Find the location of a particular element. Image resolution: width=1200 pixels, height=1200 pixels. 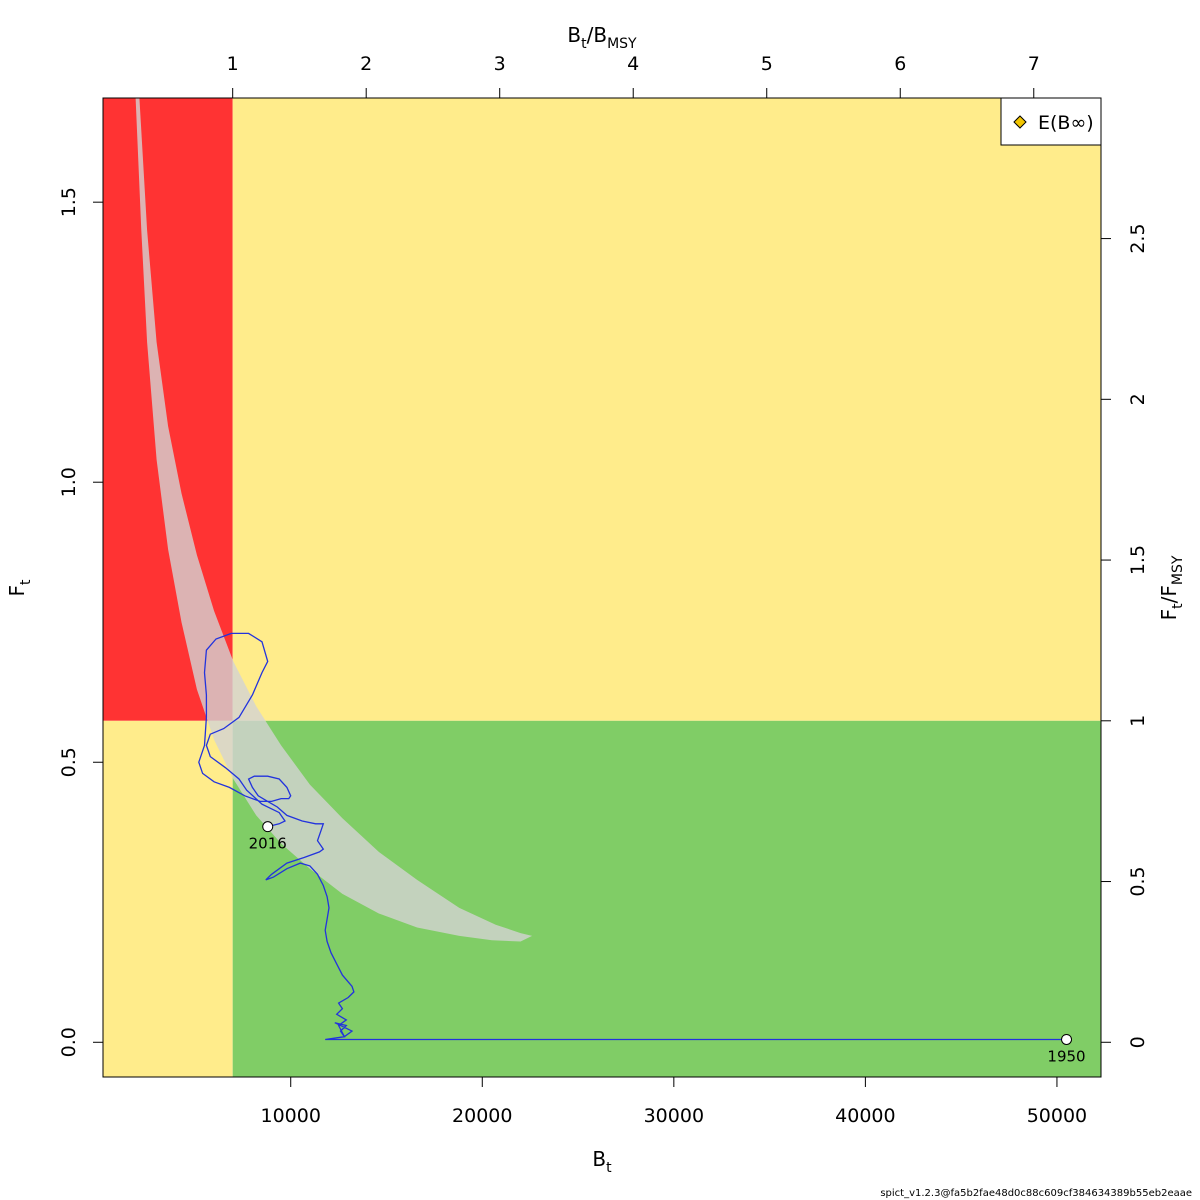

right-tick-label: 1 is located at coordinates (1138, 721).